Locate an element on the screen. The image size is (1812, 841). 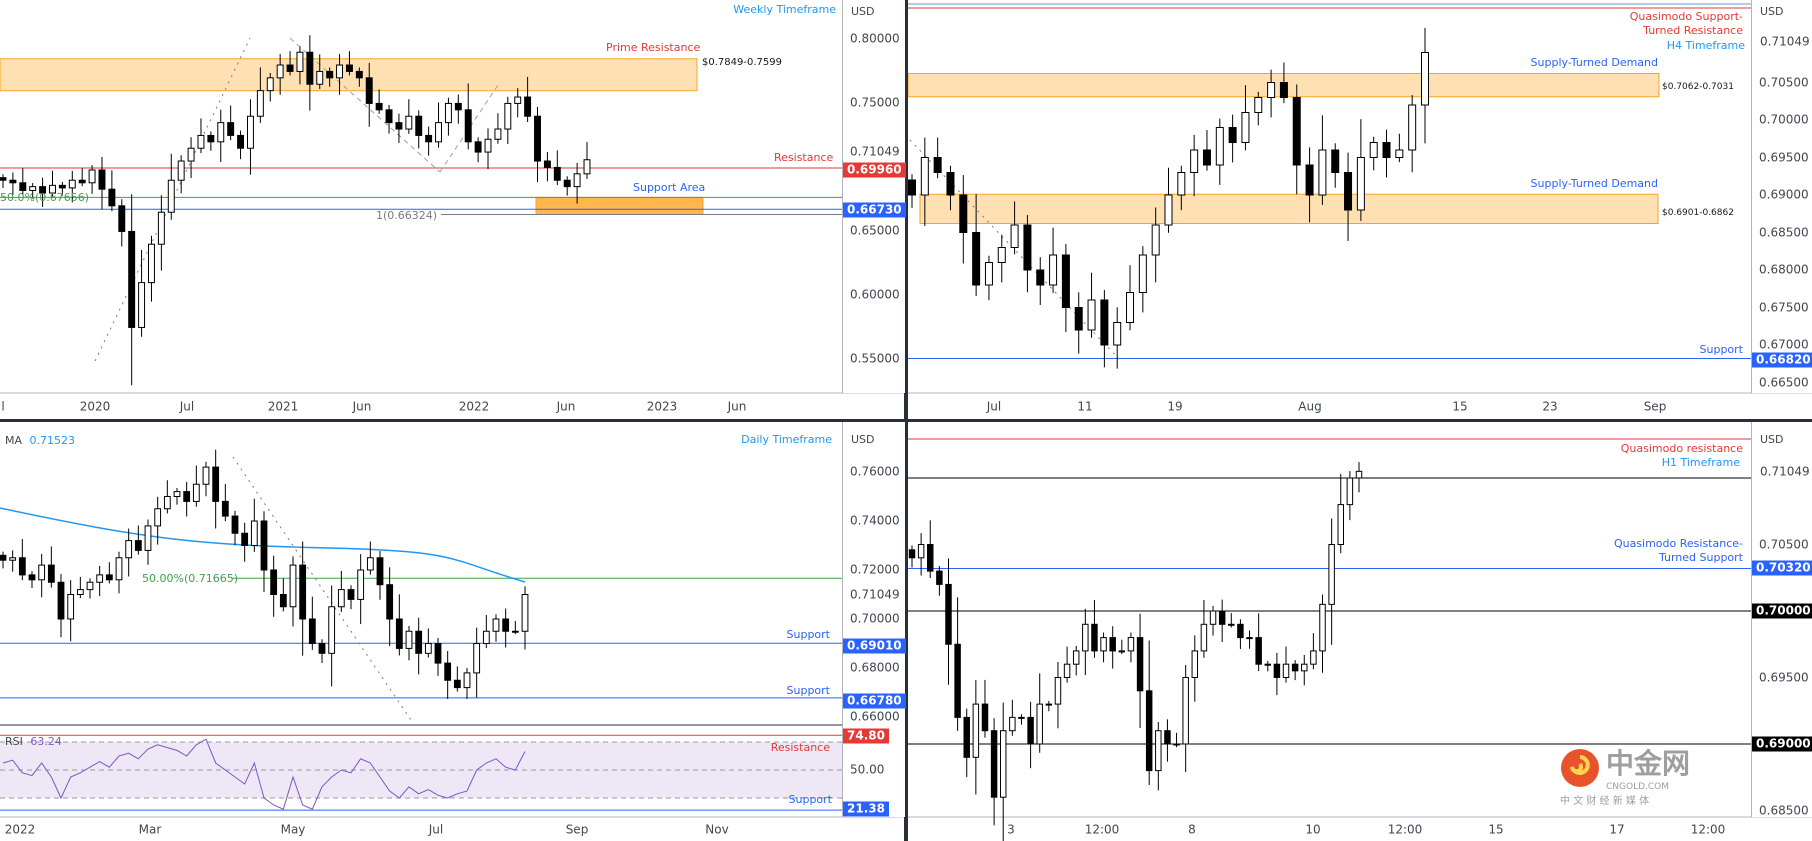
daily-price-axis is located at coordinates (873, 619).